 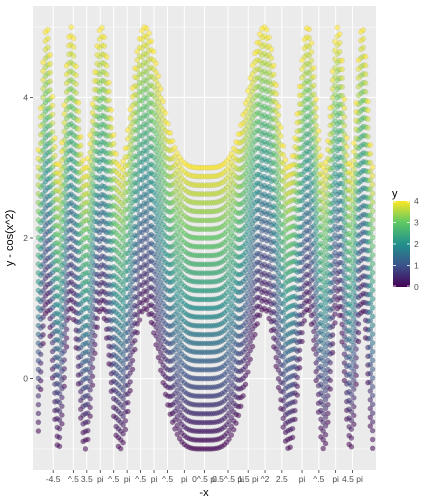 I want to click on x-tick-label: 3.5, so click(x=87, y=479).